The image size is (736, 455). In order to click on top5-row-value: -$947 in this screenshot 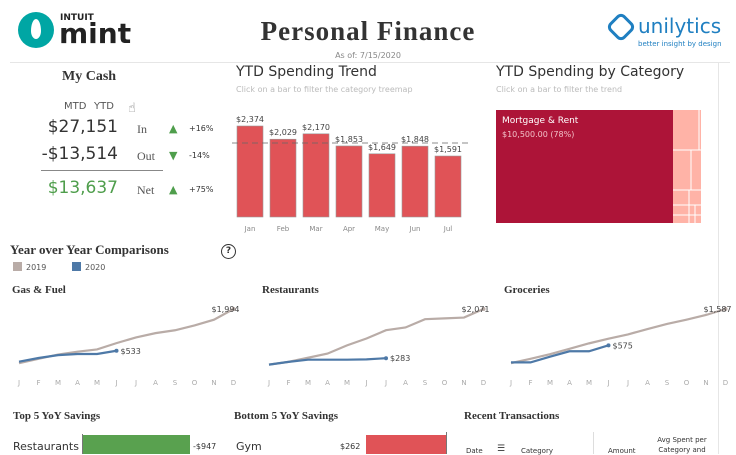, I will do `click(205, 446)`.